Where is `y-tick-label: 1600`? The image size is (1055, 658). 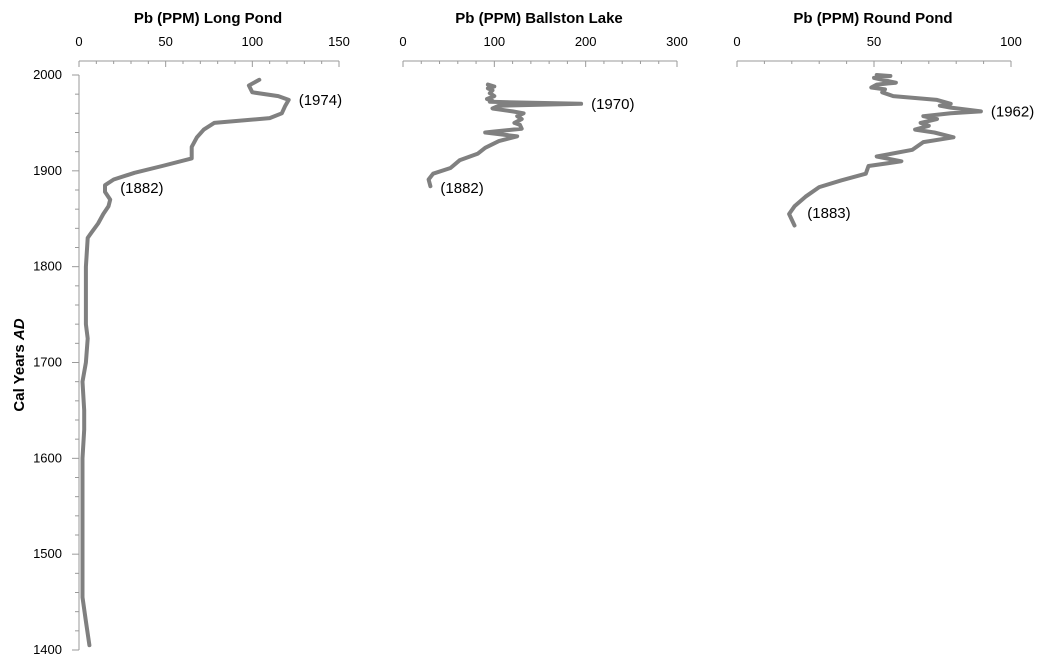 y-tick-label: 1600 is located at coordinates (47, 457).